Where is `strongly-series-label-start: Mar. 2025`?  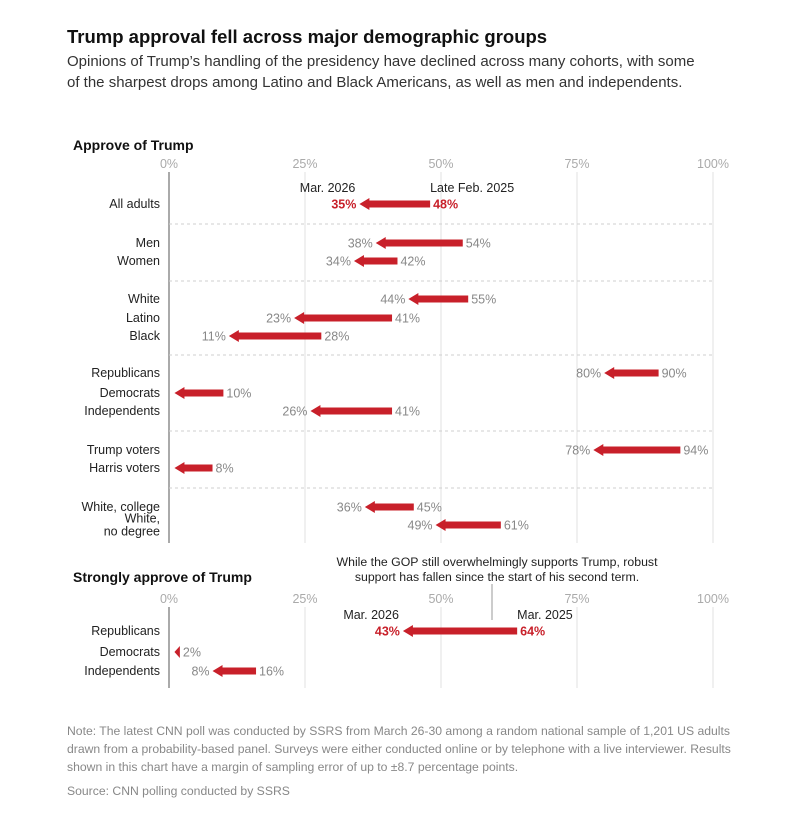 strongly-series-label-start: Mar. 2025 is located at coordinates (545, 615).